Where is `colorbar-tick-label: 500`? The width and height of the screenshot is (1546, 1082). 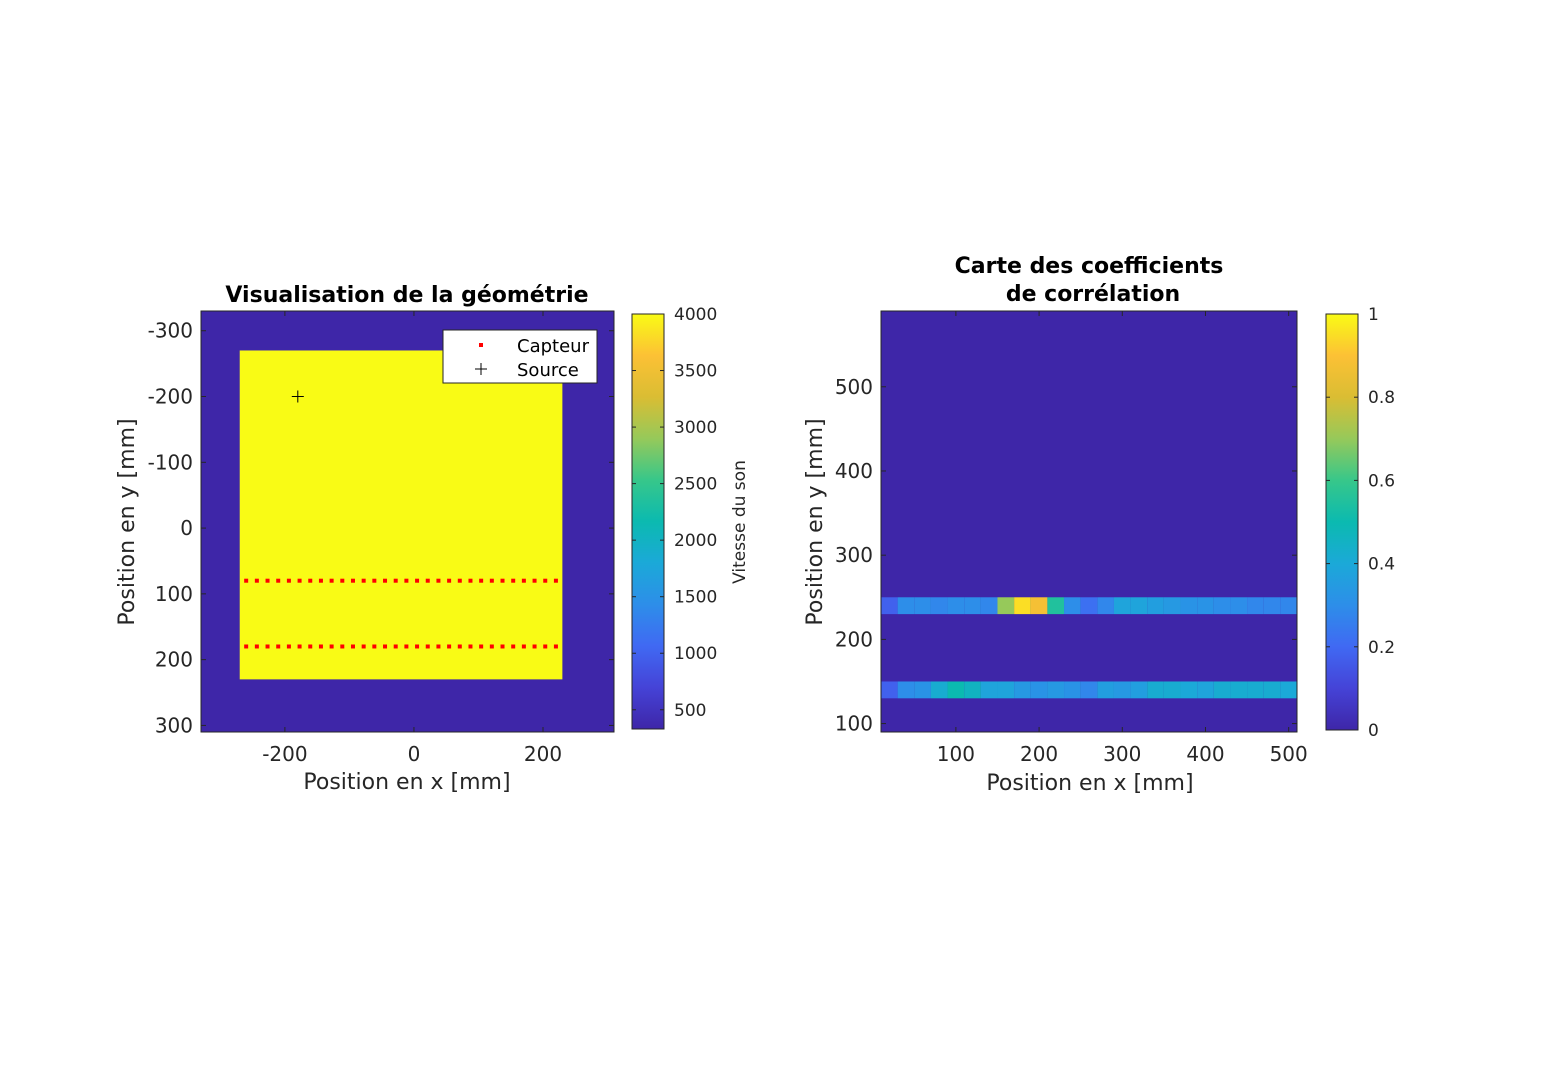 colorbar-tick-label: 500 is located at coordinates (690, 711).